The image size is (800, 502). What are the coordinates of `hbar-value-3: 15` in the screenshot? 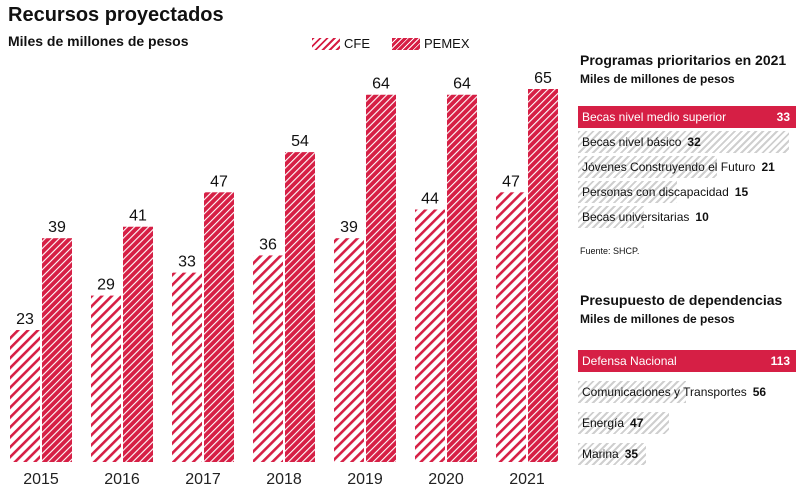 It's located at (741, 192).